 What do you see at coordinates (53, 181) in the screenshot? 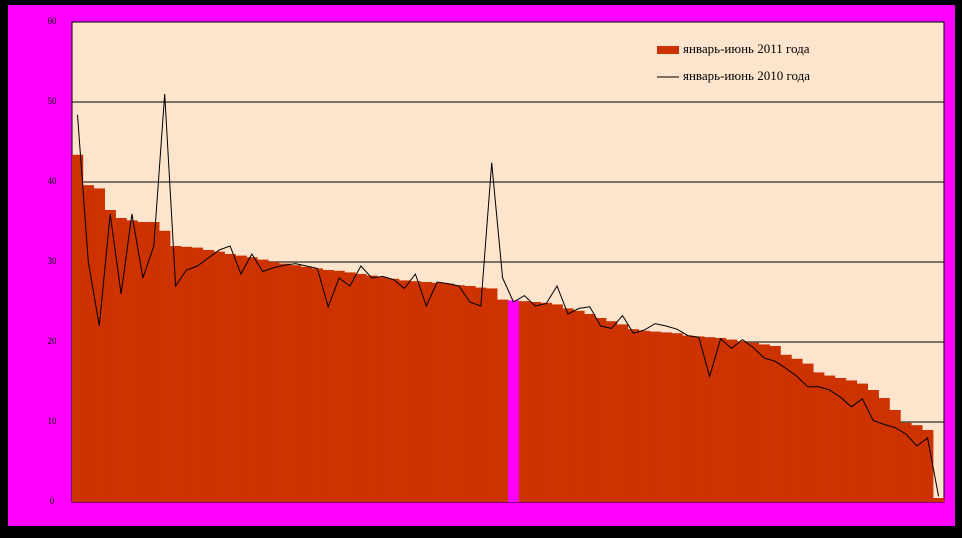
I see `y-tick-label: 40` at bounding box center [53, 181].